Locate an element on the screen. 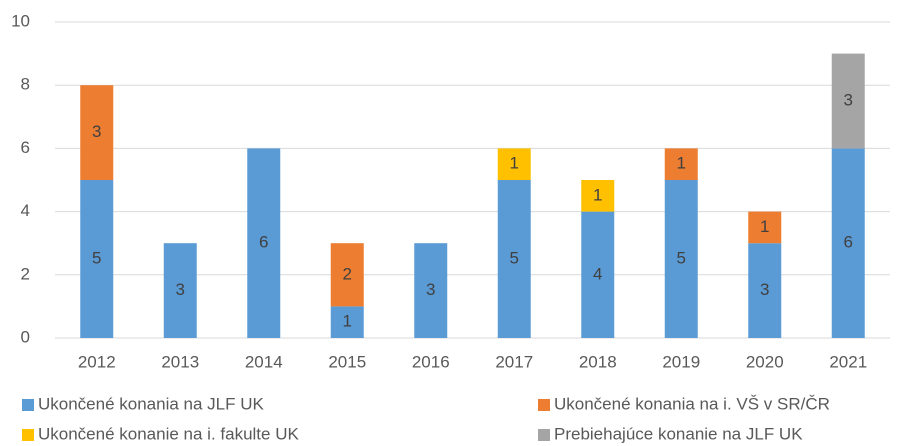 Image resolution: width=897 pixels, height=446 pixels. x-tick-label: 2019 is located at coordinates (681, 361).